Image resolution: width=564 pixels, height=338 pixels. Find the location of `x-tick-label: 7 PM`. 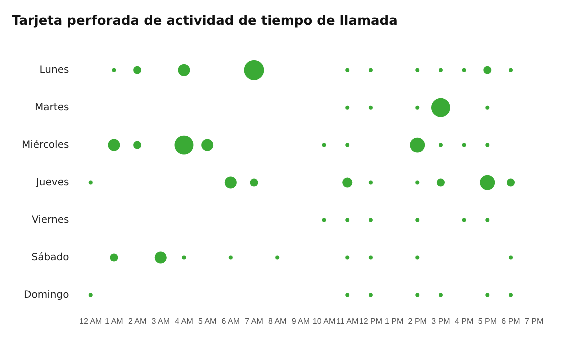

x-tick-label: 7 PM is located at coordinates (534, 321).